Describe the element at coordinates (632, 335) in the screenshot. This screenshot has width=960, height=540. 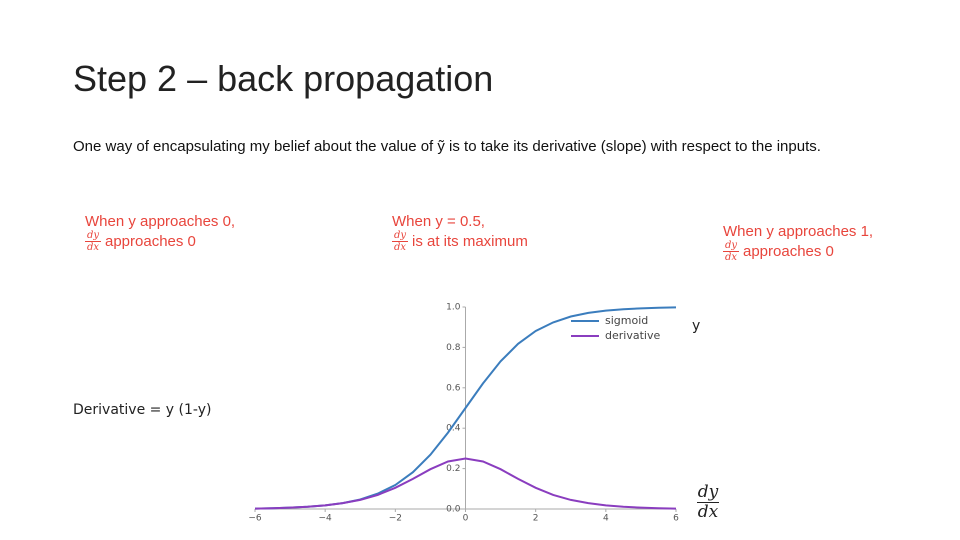
I see `legend-label: derivative` at that location.